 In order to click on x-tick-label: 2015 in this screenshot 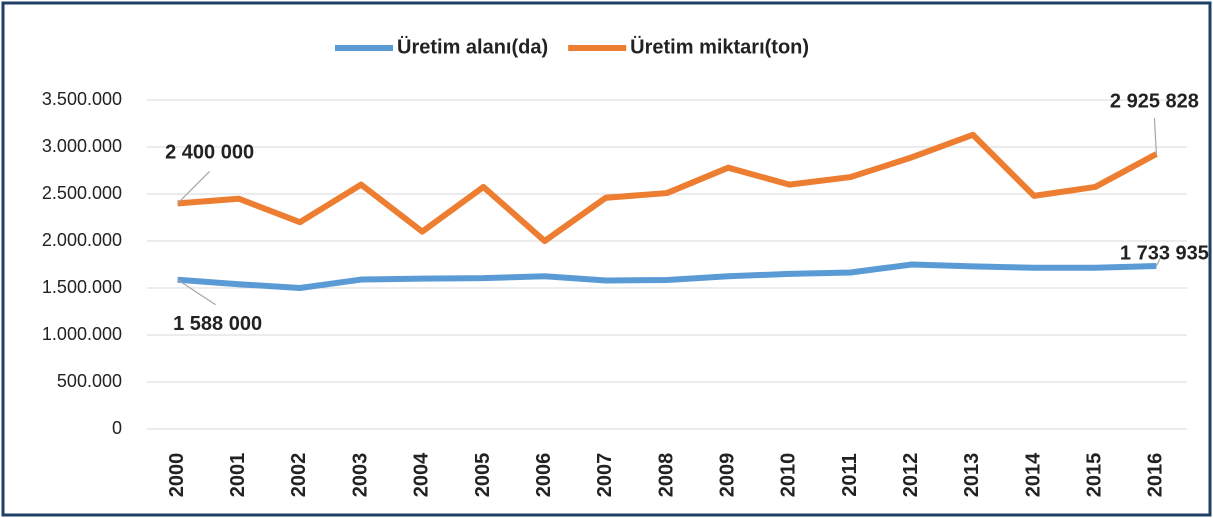, I will do `click(1095, 475)`.